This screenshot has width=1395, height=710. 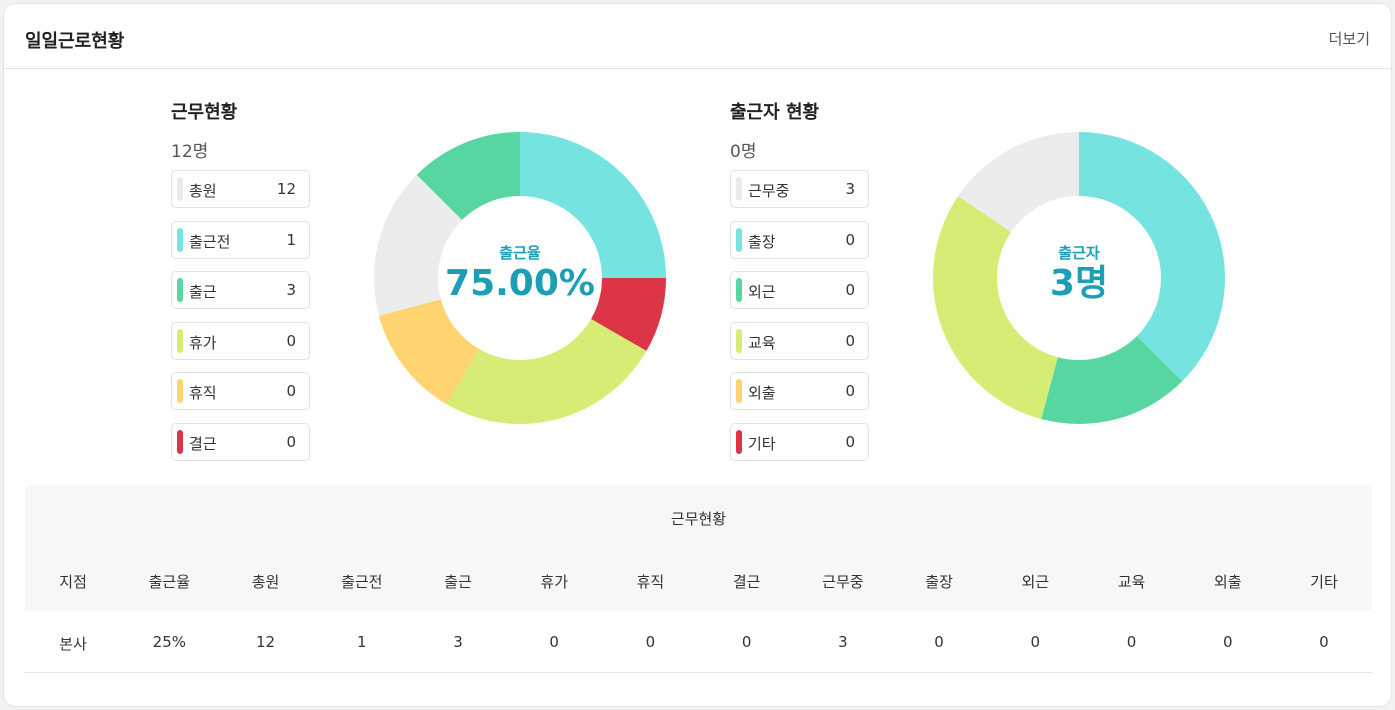 What do you see at coordinates (775, 112) in the screenshot?
I see `commuter-status-title: 출근자 현황` at bounding box center [775, 112].